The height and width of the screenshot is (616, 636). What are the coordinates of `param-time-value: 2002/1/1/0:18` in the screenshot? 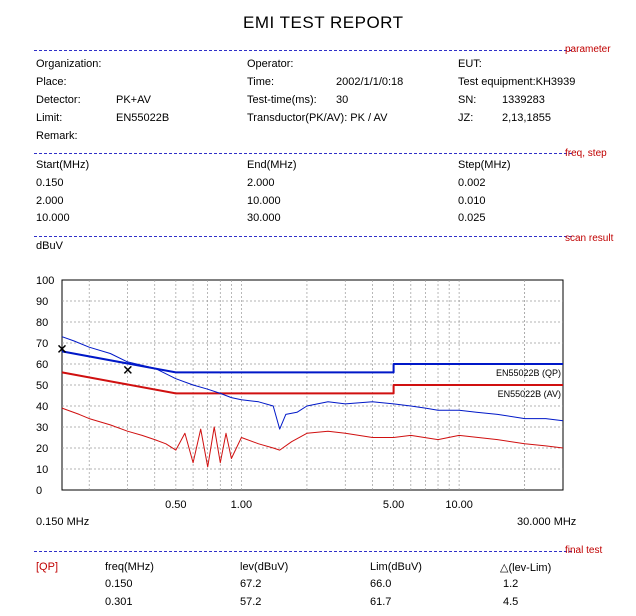 It's located at (370, 82).